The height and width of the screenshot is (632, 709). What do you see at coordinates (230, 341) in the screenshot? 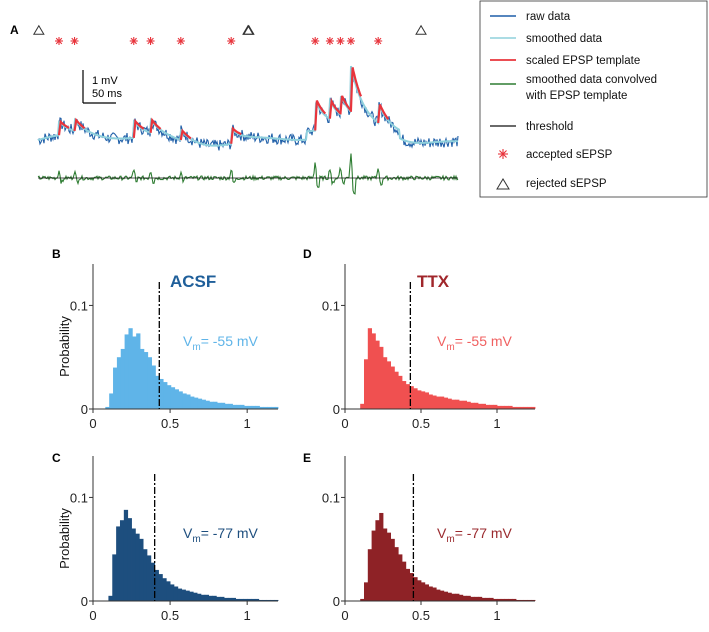
I see `vm-label-b-value: = -55 mV` at bounding box center [230, 341].